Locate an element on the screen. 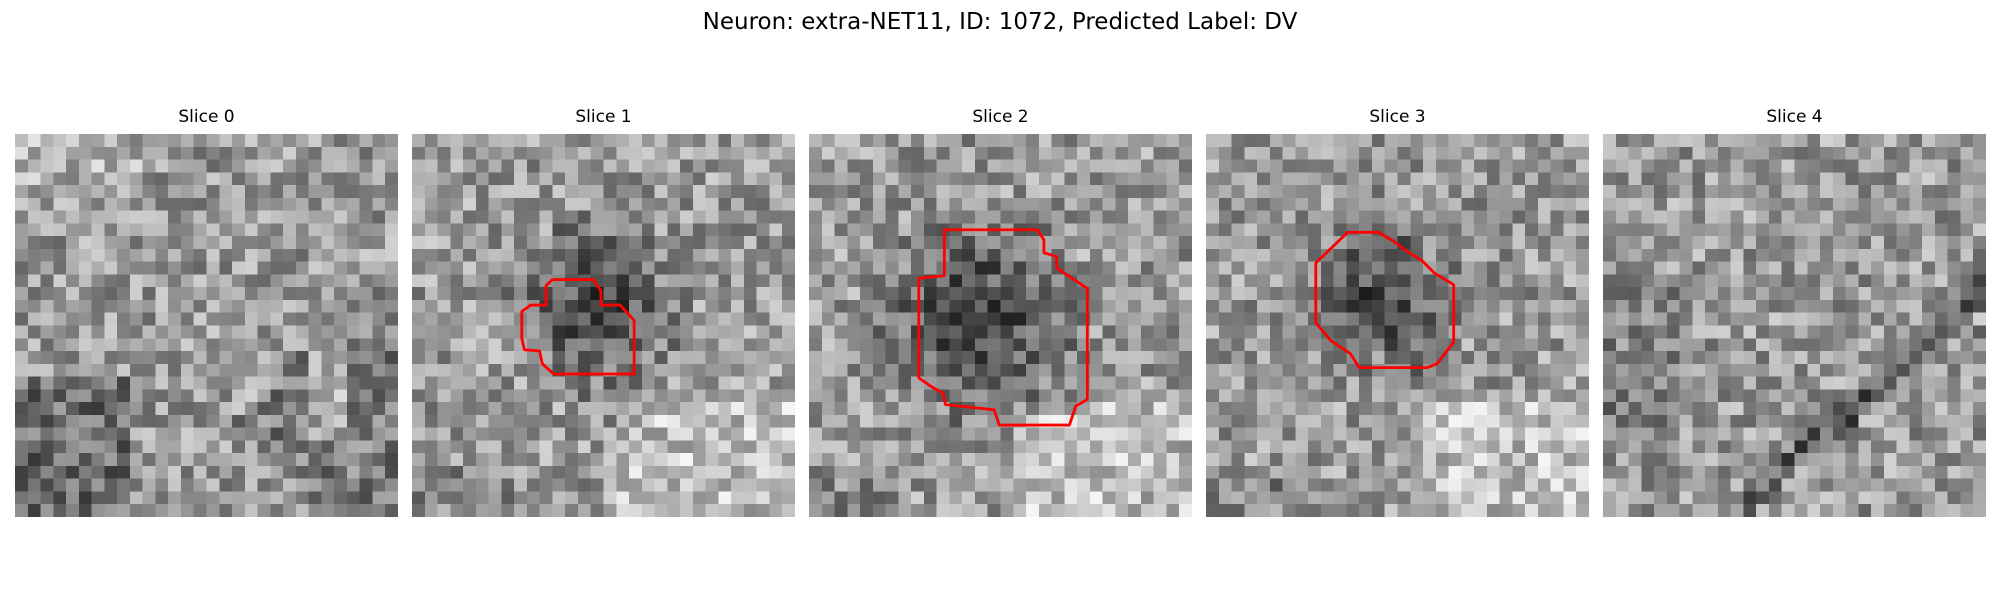 The width and height of the screenshot is (2000, 600). slice-title: Slice 0 is located at coordinates (206, 117).